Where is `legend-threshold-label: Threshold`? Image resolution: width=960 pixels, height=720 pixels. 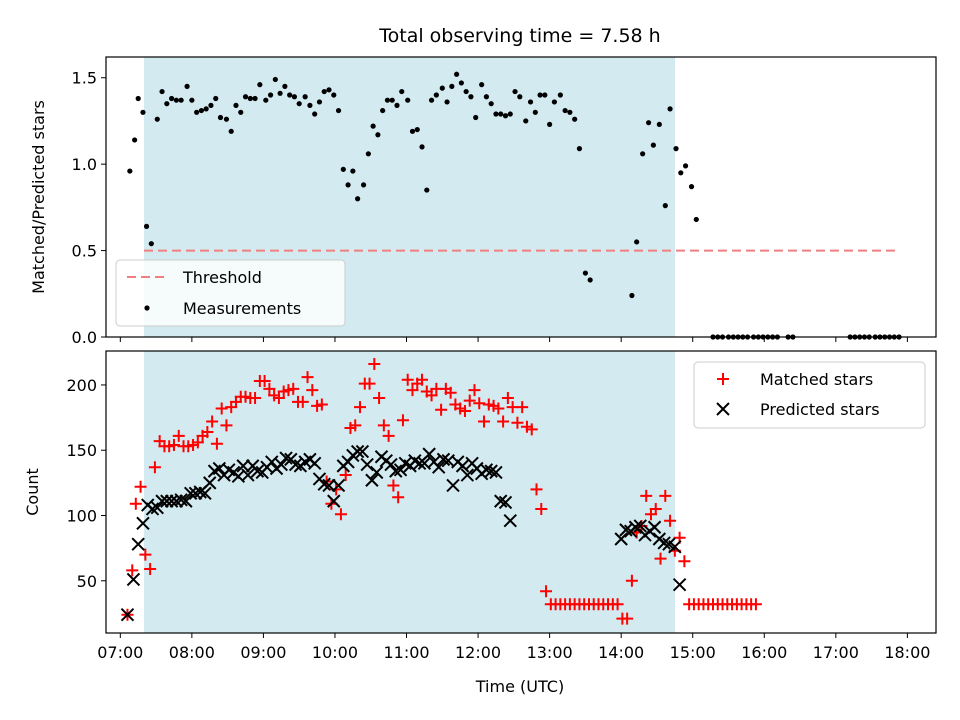 legend-threshold-label: Threshold is located at coordinates (222, 277).